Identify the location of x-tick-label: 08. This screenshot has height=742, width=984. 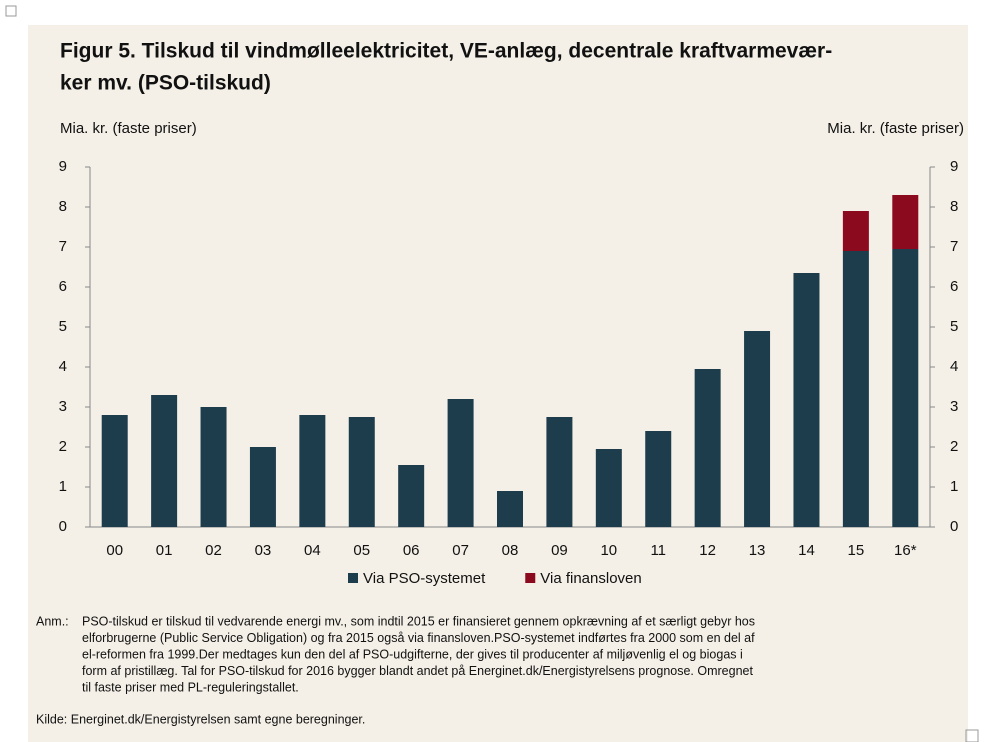
(510, 550).